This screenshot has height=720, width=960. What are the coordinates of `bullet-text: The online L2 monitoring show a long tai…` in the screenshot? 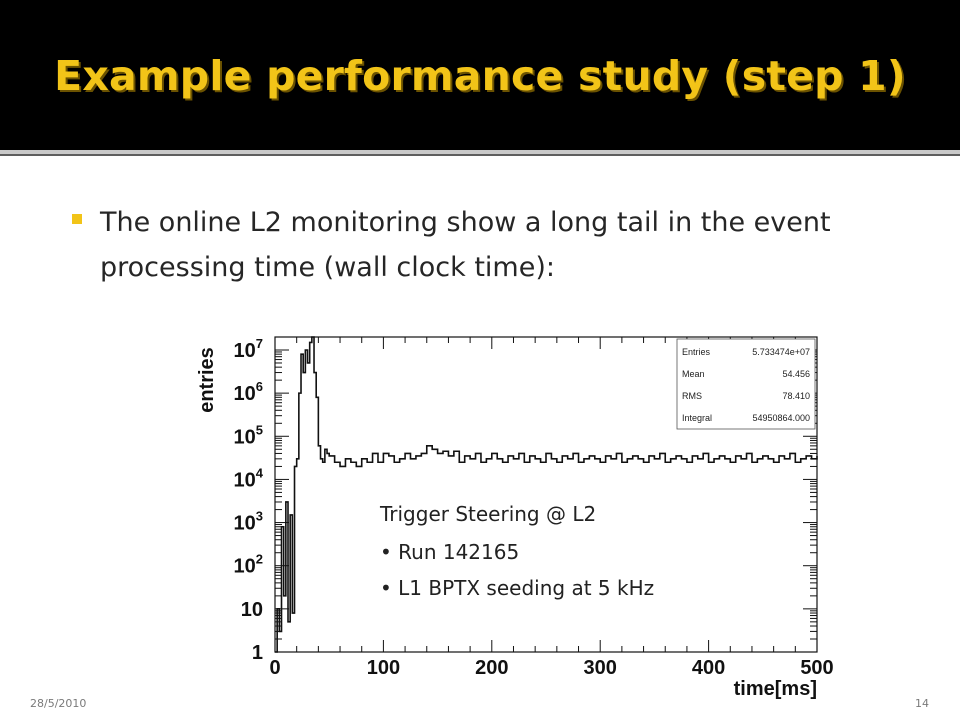 It's located at (465, 245).